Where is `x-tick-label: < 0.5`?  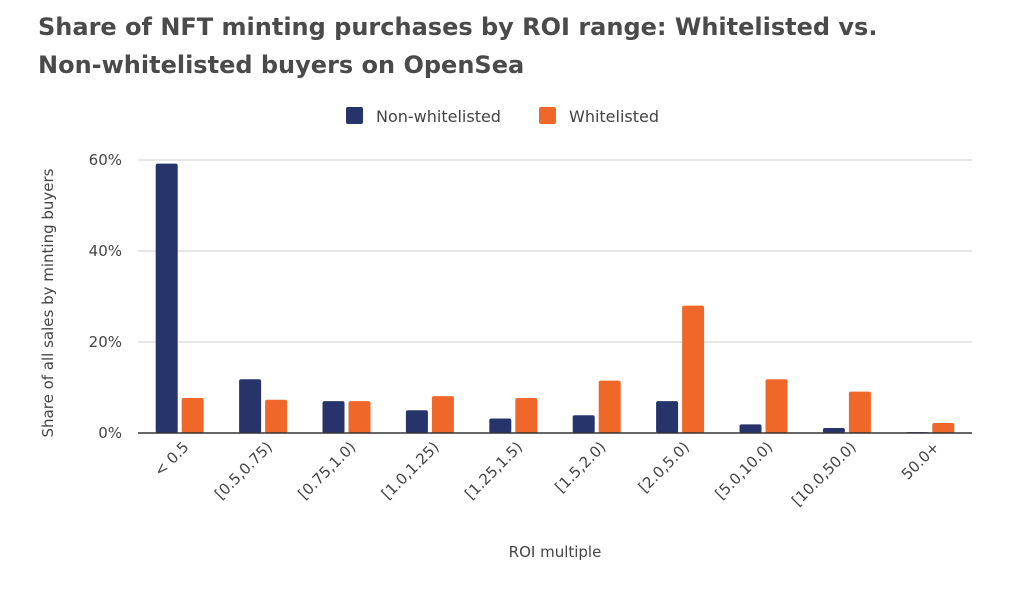 x-tick-label: < 0.5 is located at coordinates (172, 459).